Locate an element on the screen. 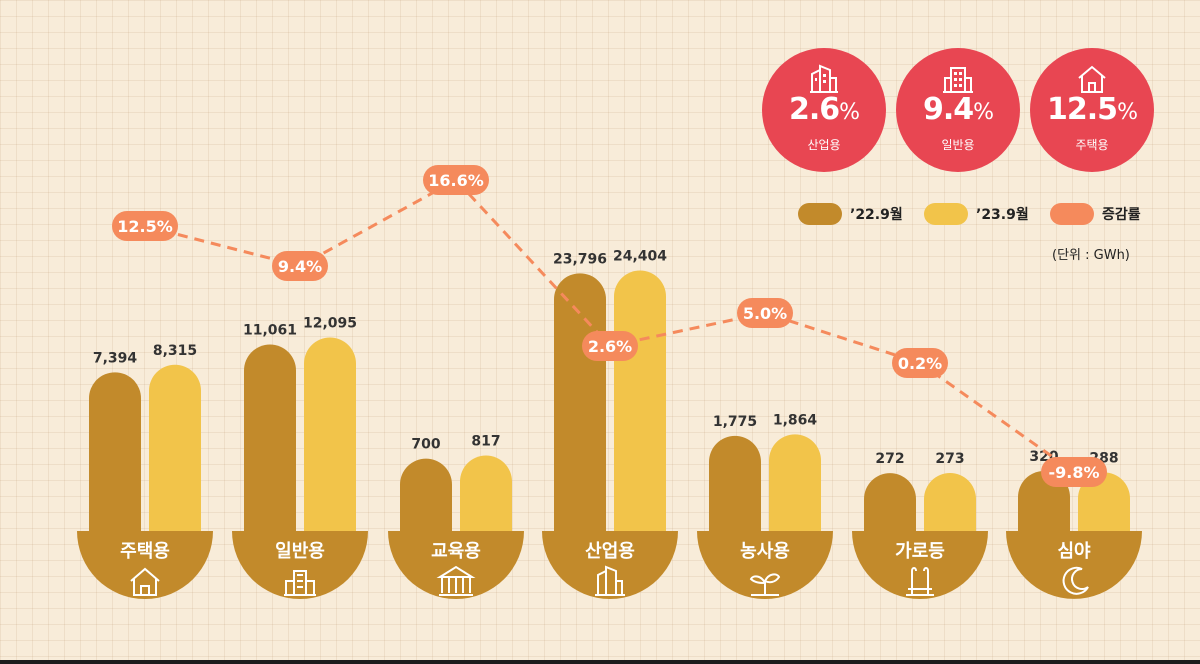  legend-label: ’23.9월 is located at coordinates (1002, 215).